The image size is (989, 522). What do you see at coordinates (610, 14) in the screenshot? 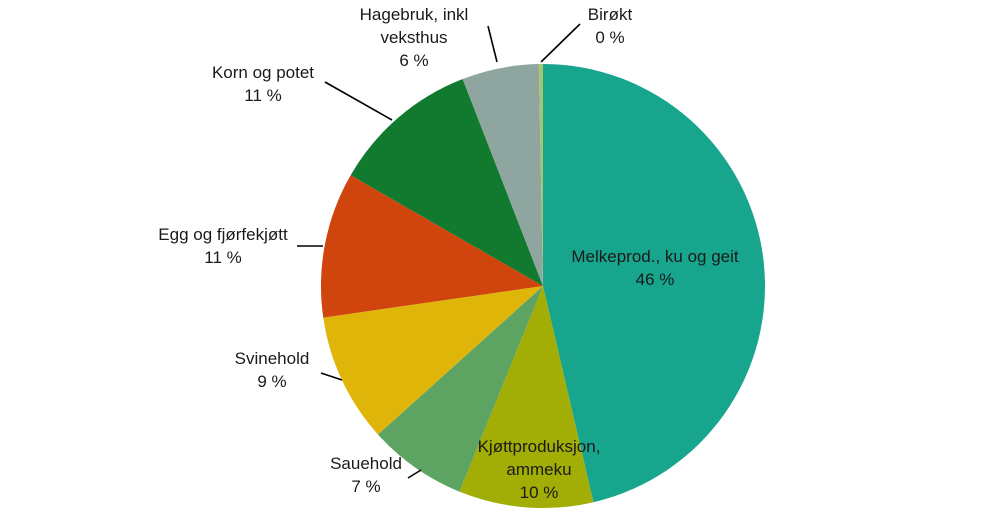
I see `slice-name-label: Birøkt` at bounding box center [610, 14].